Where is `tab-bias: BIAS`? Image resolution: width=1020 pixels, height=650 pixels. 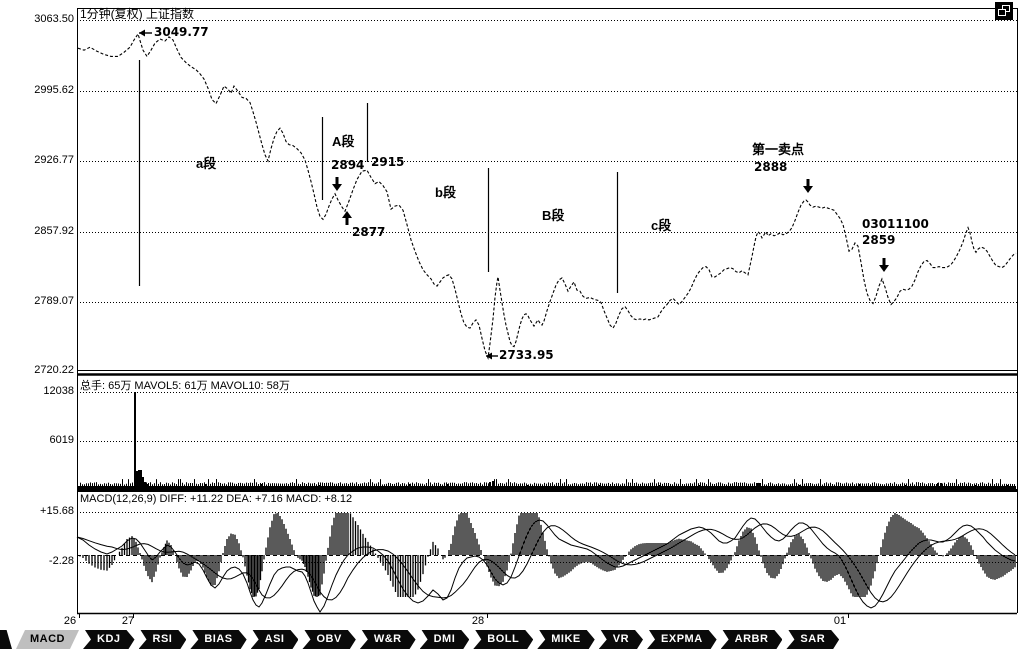 tab-bias: BIAS is located at coordinates (218, 639).